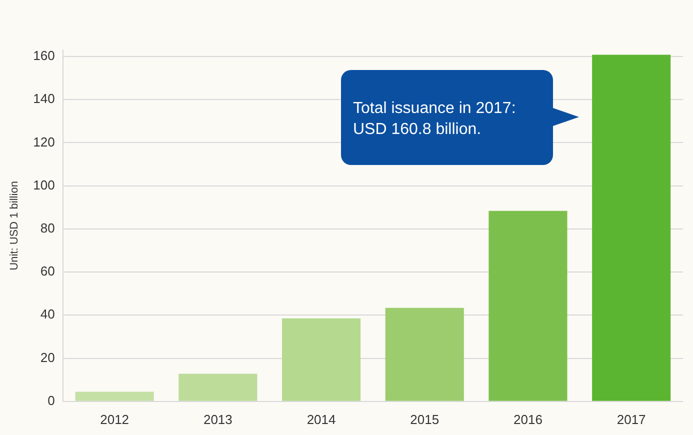 Image resolution: width=693 pixels, height=435 pixels. What do you see at coordinates (321, 419) in the screenshot?
I see `x-tick-label: 2014` at bounding box center [321, 419].